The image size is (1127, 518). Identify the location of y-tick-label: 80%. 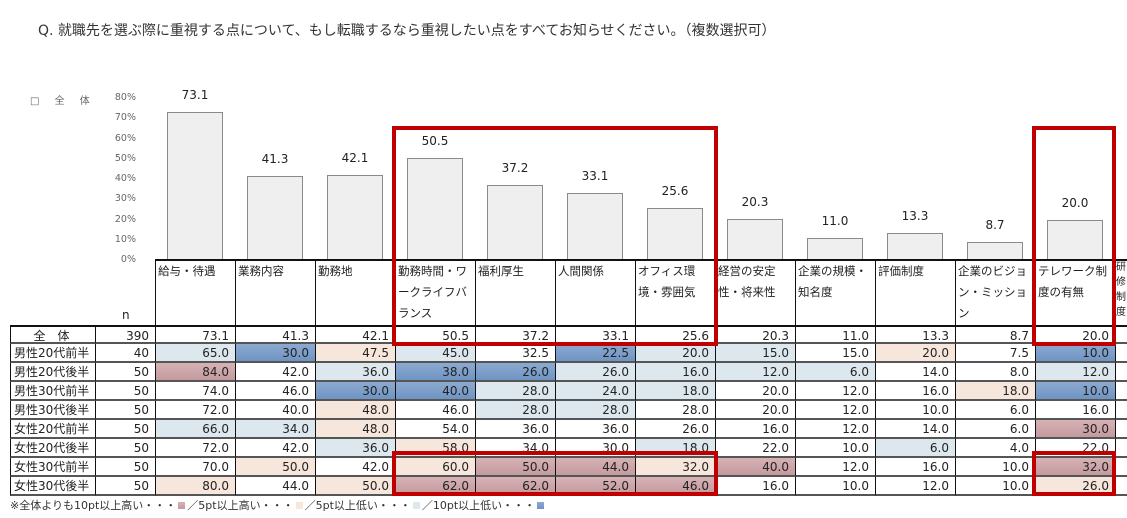
(125, 97).